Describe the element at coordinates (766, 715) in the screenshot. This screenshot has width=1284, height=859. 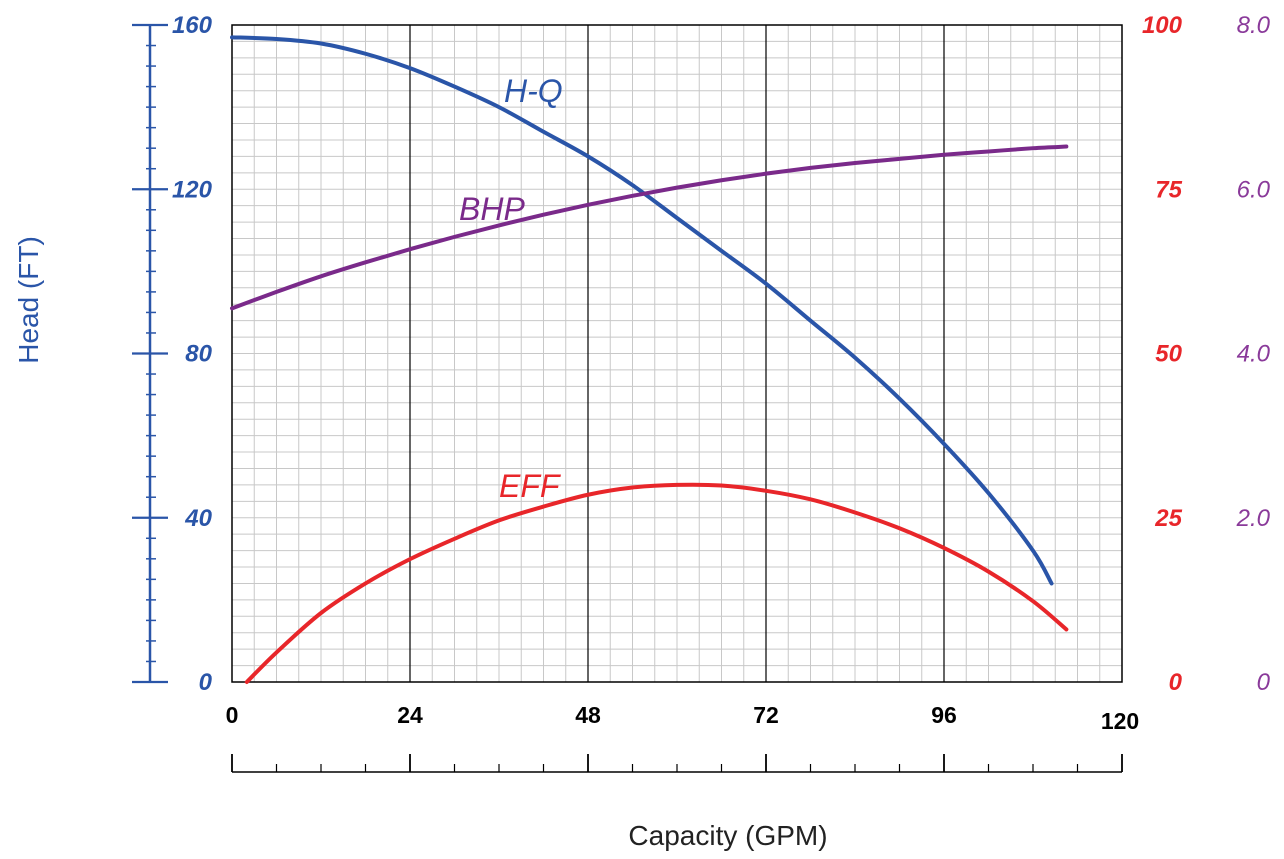
I see `capacity-tick-label: 72` at that location.